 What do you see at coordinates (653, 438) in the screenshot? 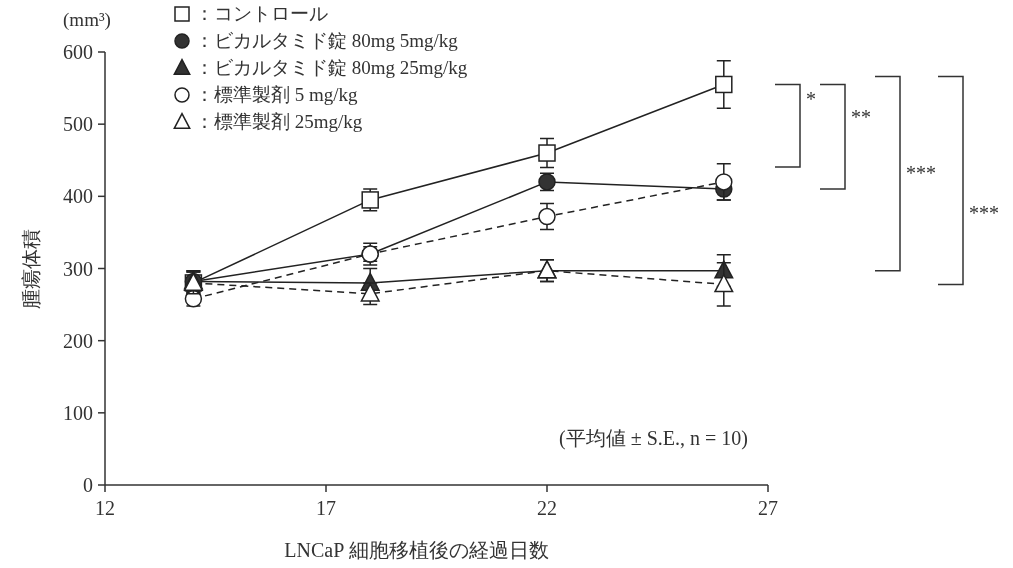
I see `annotation: (平均値 ± S.E., n = 10)` at bounding box center [653, 438].